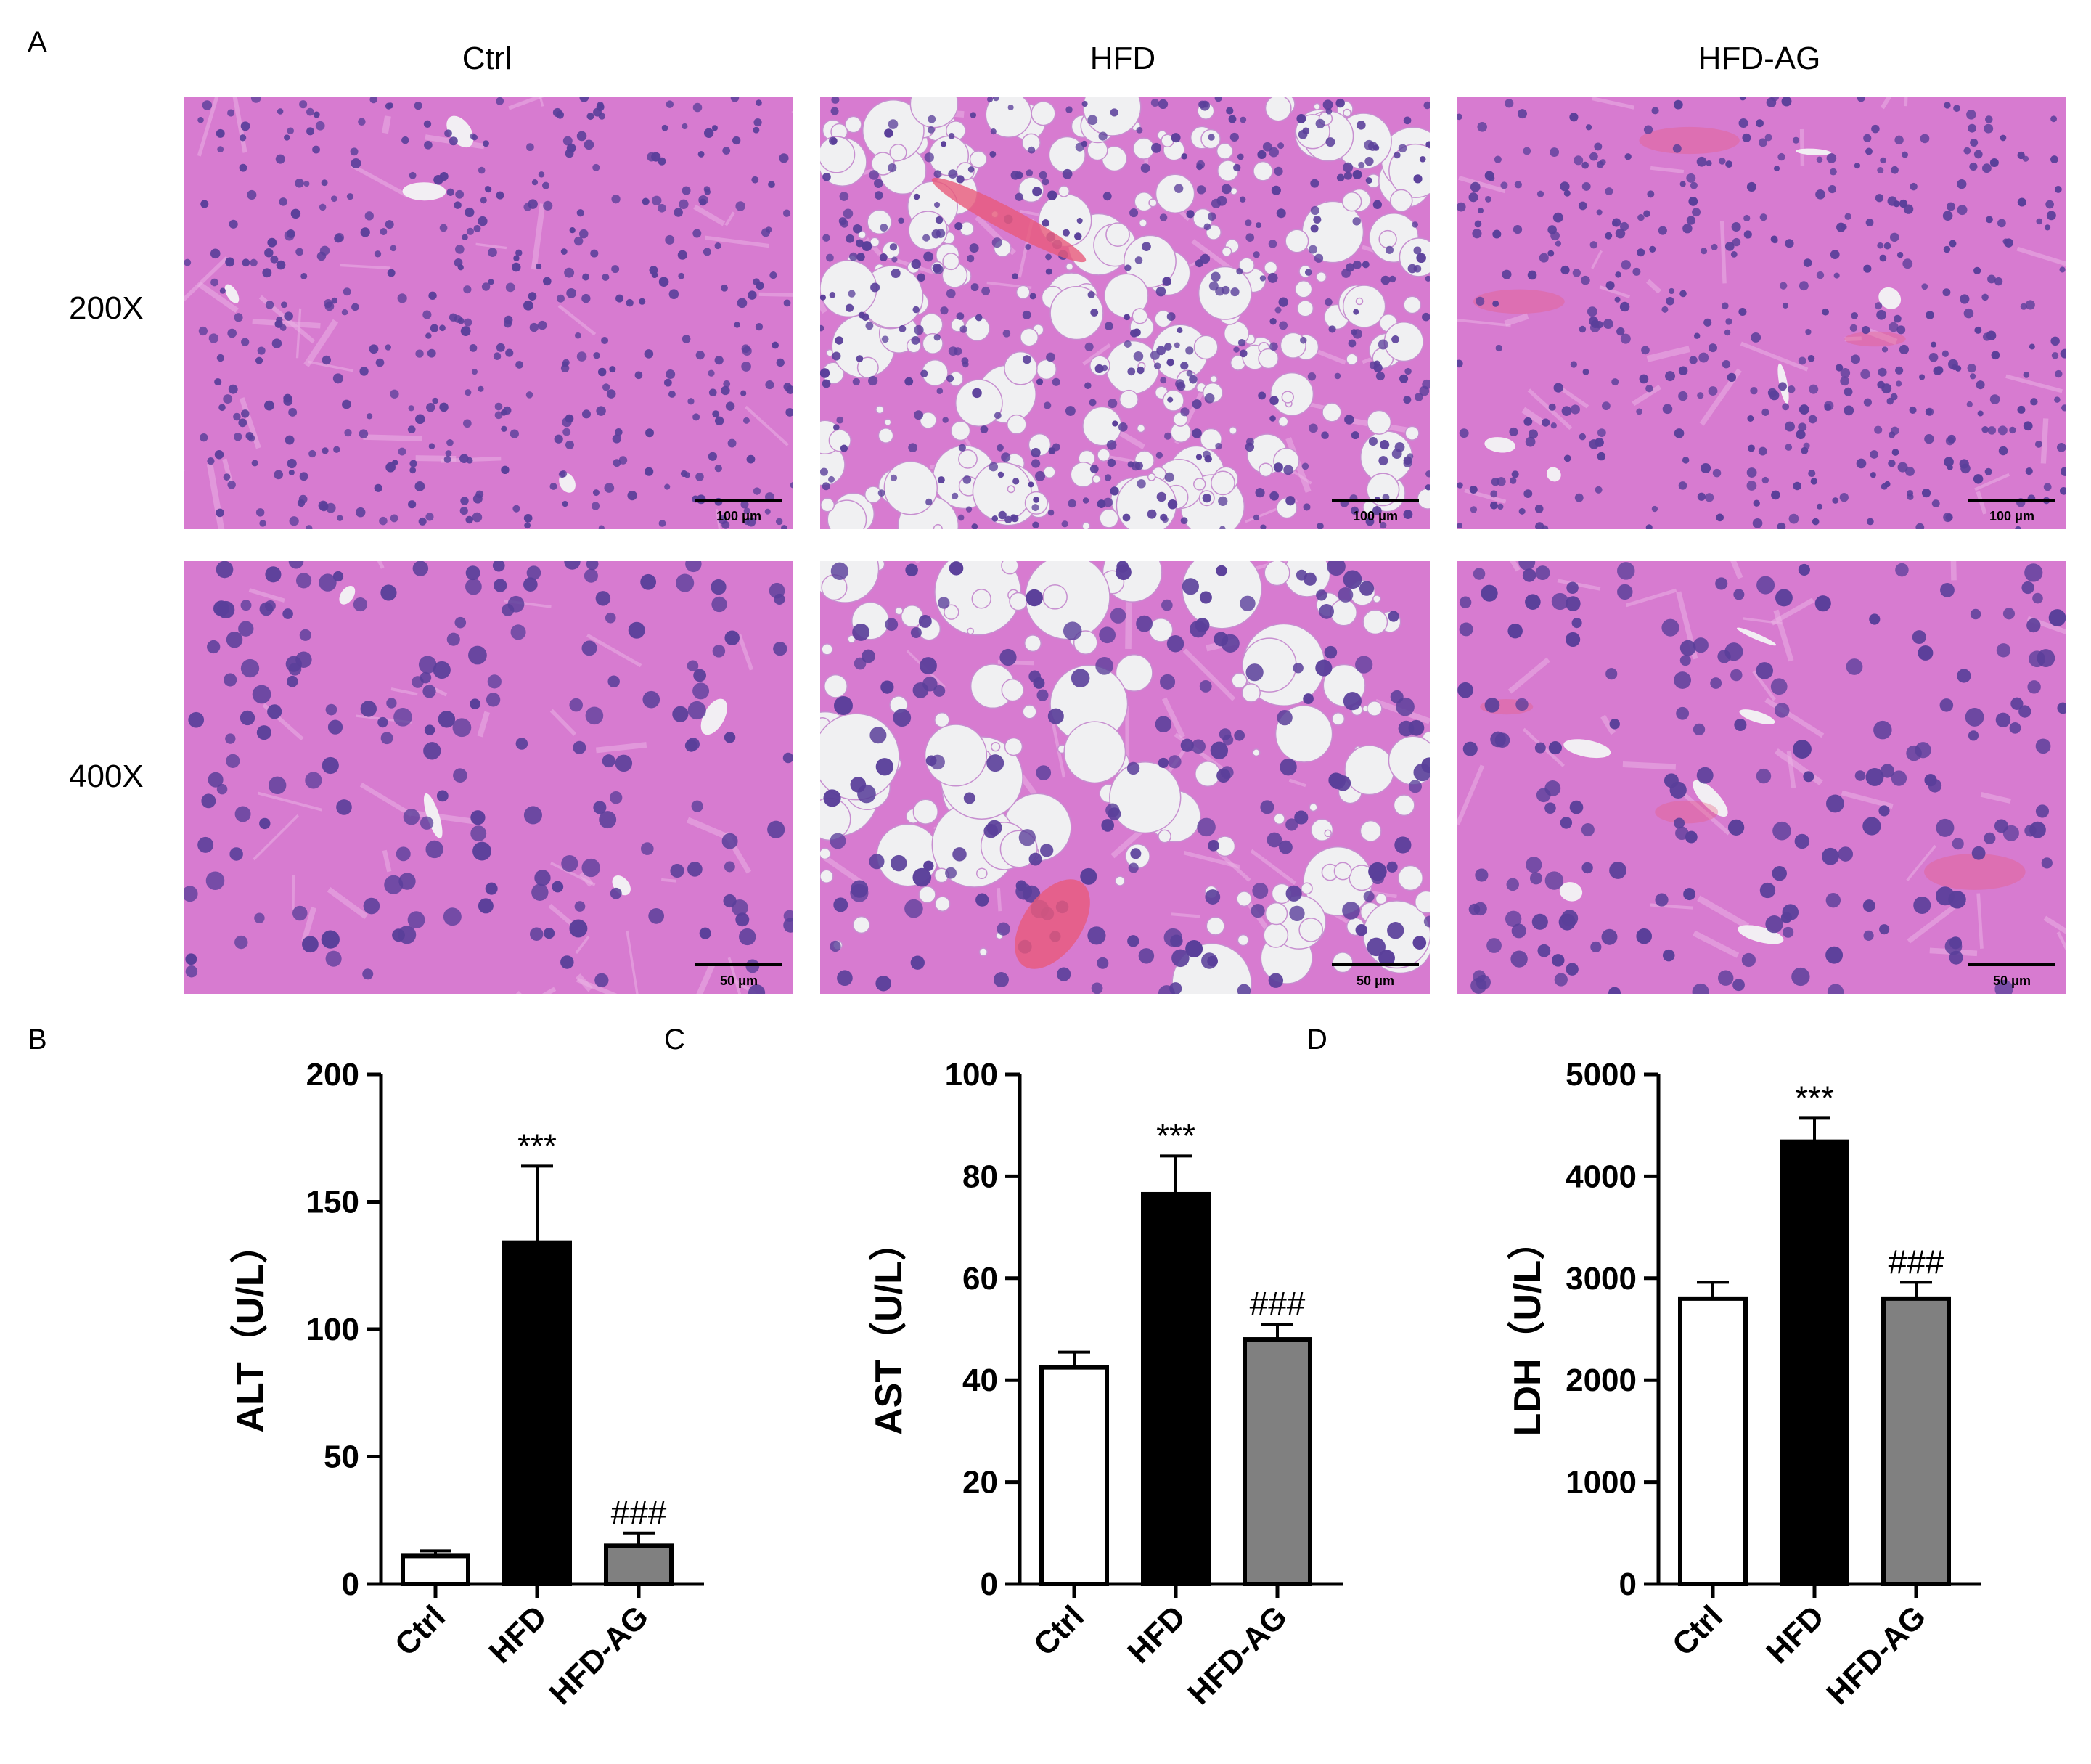  Describe the element at coordinates (1877, 1655) in the screenshot. I see `x-tick-label: HFD-AG` at that location.